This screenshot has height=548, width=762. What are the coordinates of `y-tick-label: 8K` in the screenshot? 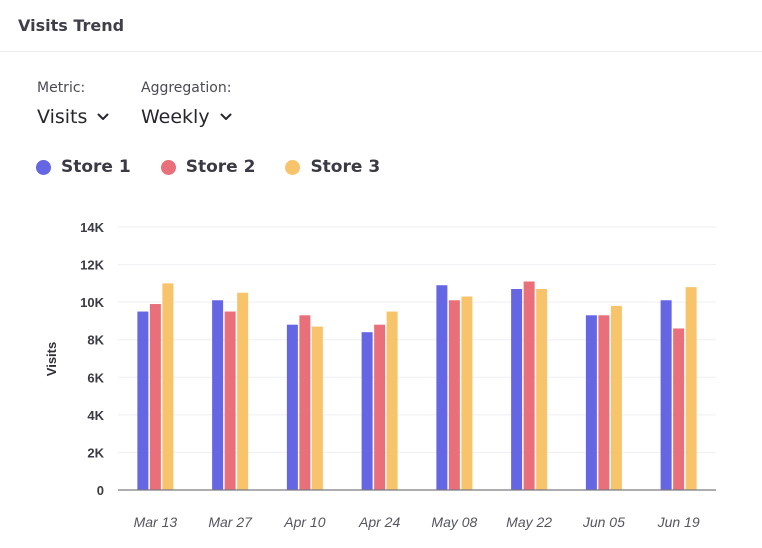 It's located at (95, 340).